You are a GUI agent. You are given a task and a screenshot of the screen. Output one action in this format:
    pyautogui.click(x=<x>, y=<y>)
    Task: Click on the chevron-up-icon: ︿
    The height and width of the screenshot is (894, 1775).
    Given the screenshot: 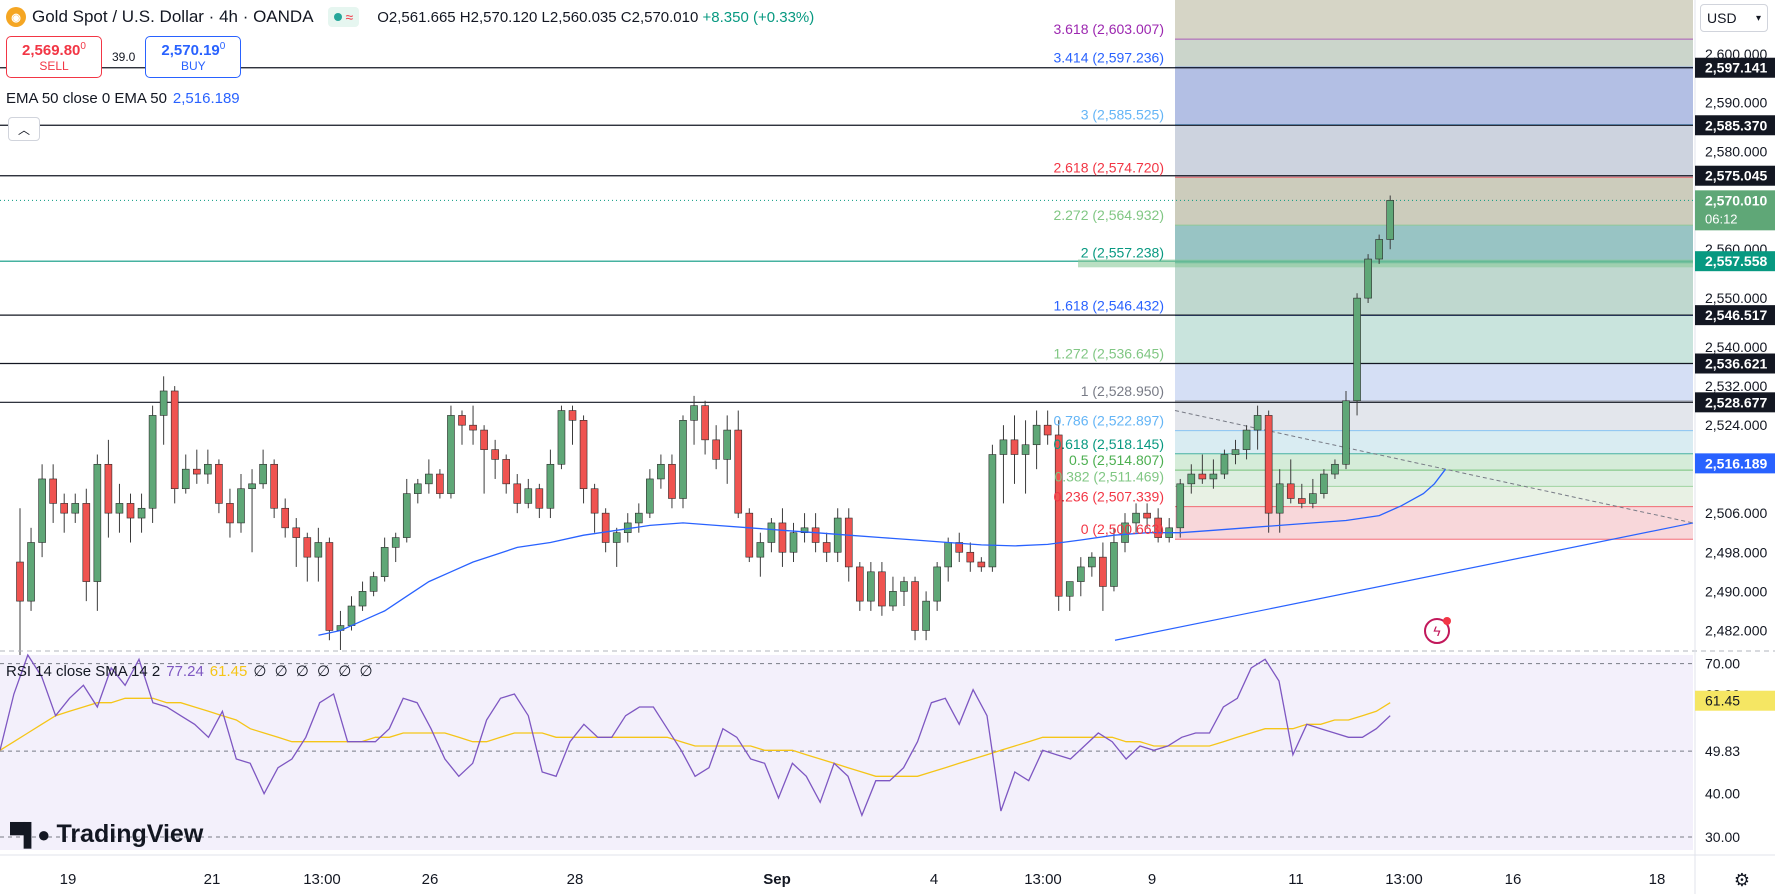 What is the action you would take?
    pyautogui.click(x=24, y=129)
    